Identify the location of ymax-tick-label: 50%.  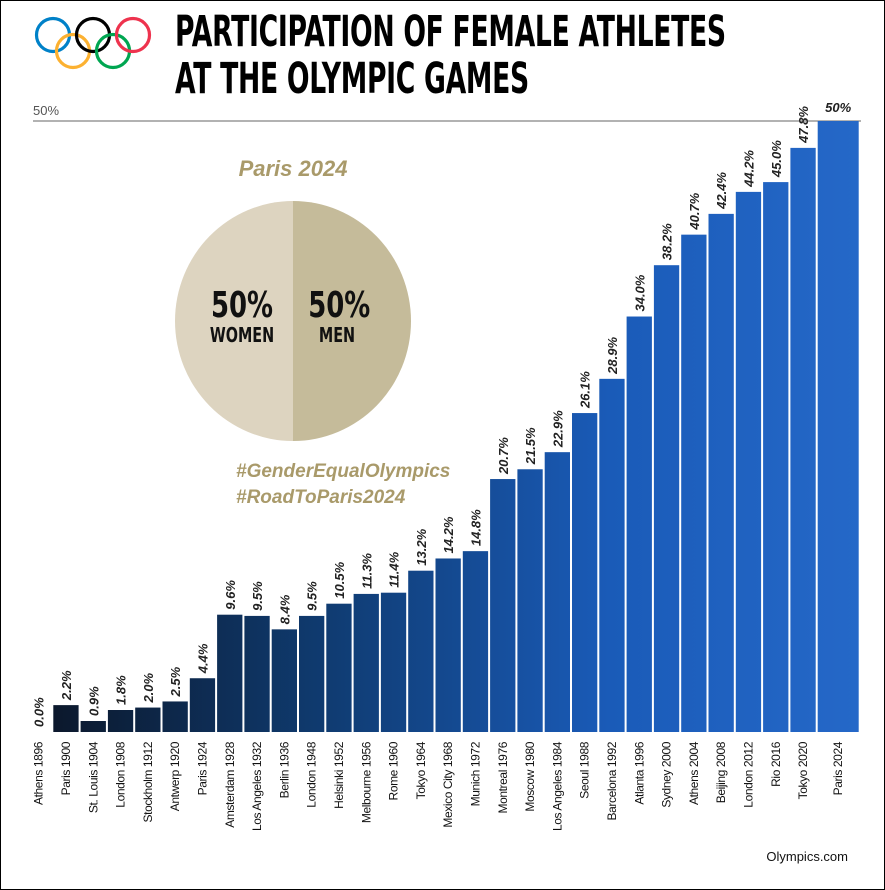
(46, 110).